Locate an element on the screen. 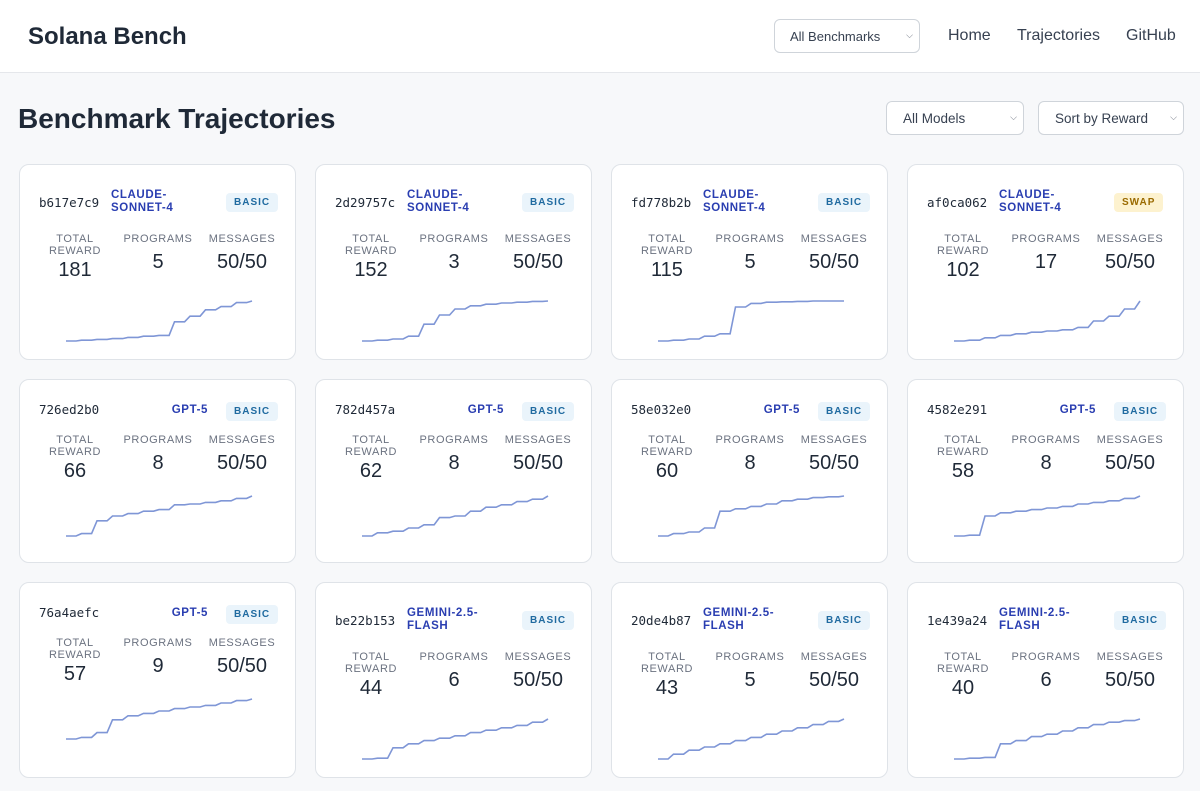  stat-programs: PROGRAMS 6 is located at coordinates (454, 671).